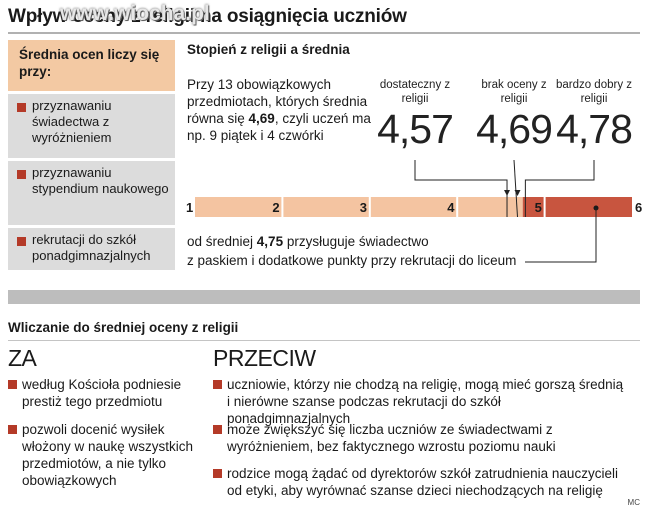 The image size is (648, 518). I want to click on counting-section-title: Wliczanie do średniej oceny z religii, so click(123, 327).